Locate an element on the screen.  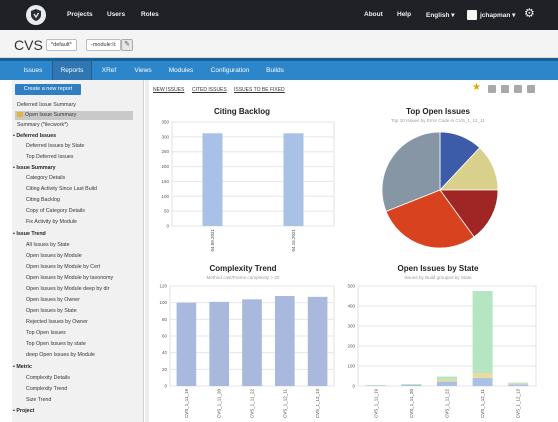
nav-roles: Roles is located at coordinates (150, 14).